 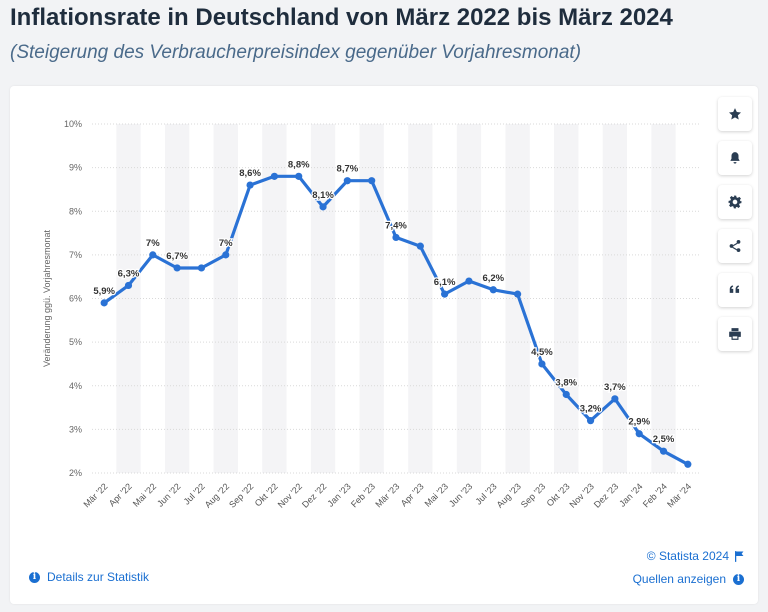 I want to click on y-tick-label: 10%, so click(x=73, y=124).